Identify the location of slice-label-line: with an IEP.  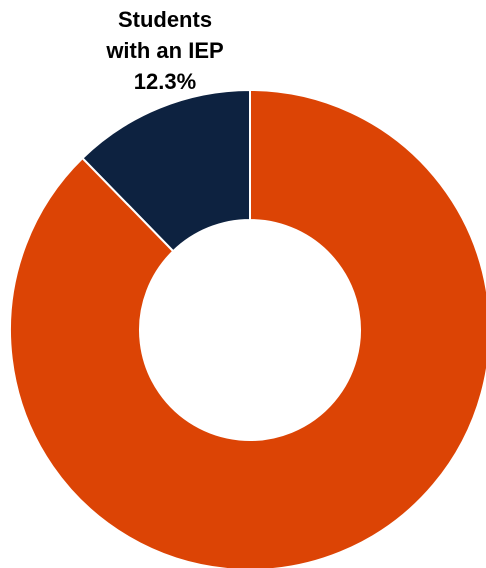
(164, 50).